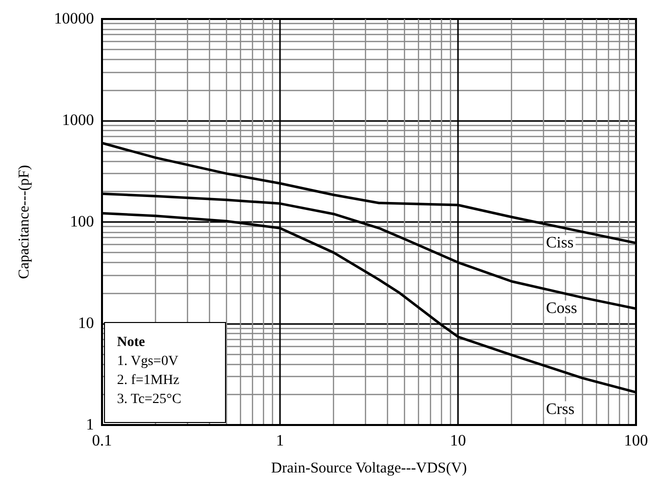 The width and height of the screenshot is (665, 485). I want to click on annotation: Note, so click(131, 343).